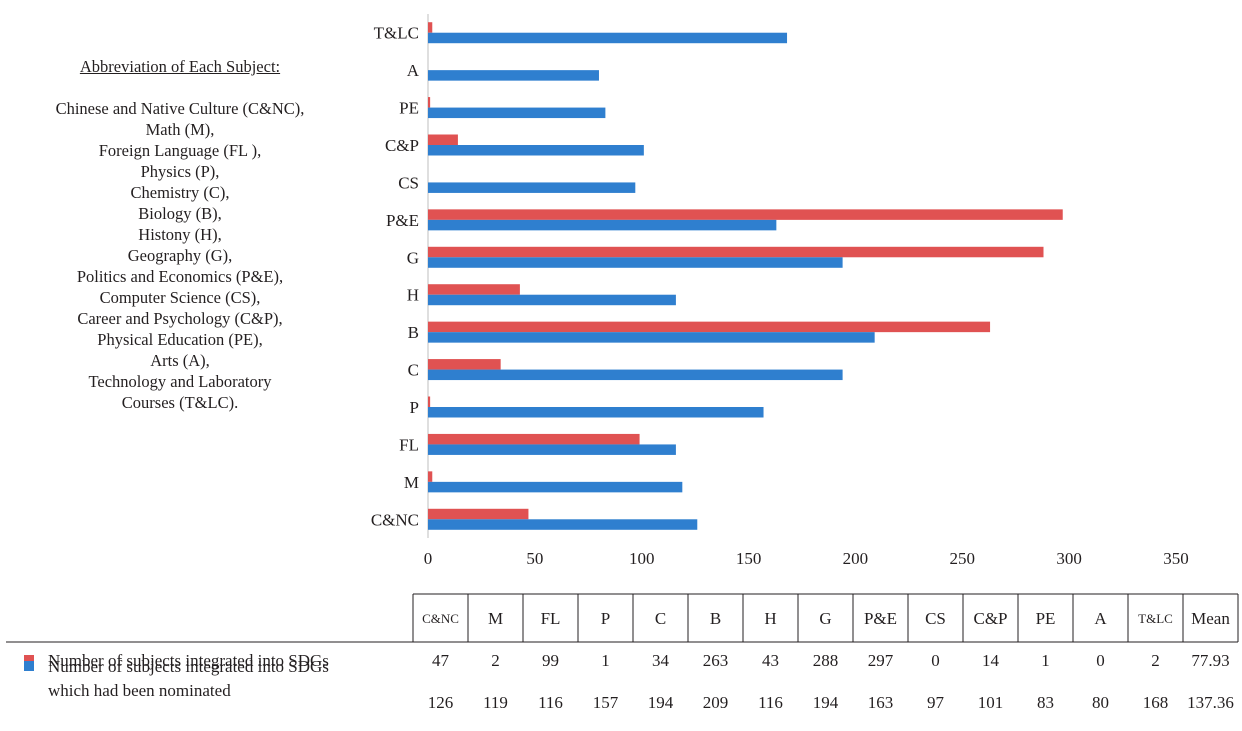 This screenshot has width=1242, height=731. I want to click on table-header-cell: A, so click(1100, 618).